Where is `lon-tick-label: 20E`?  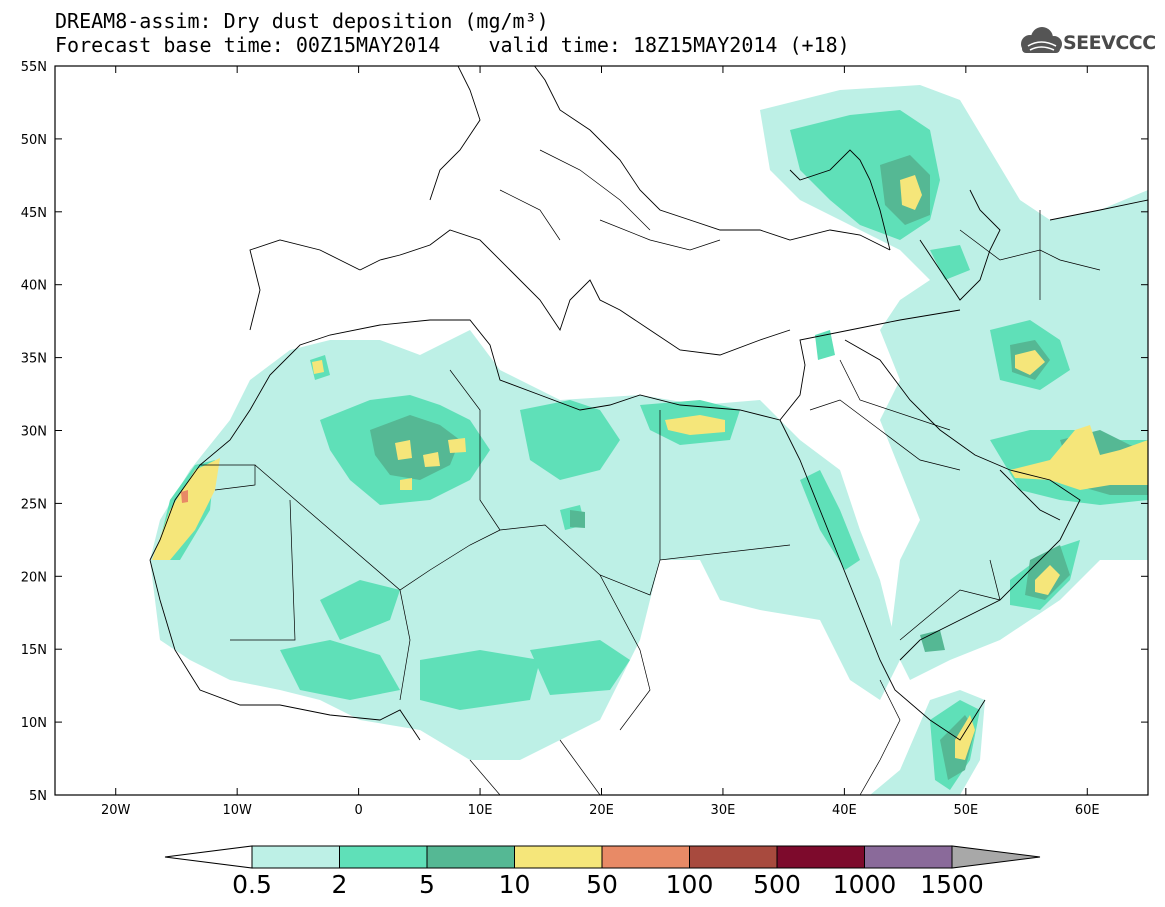 lon-tick-label: 20E is located at coordinates (601, 810).